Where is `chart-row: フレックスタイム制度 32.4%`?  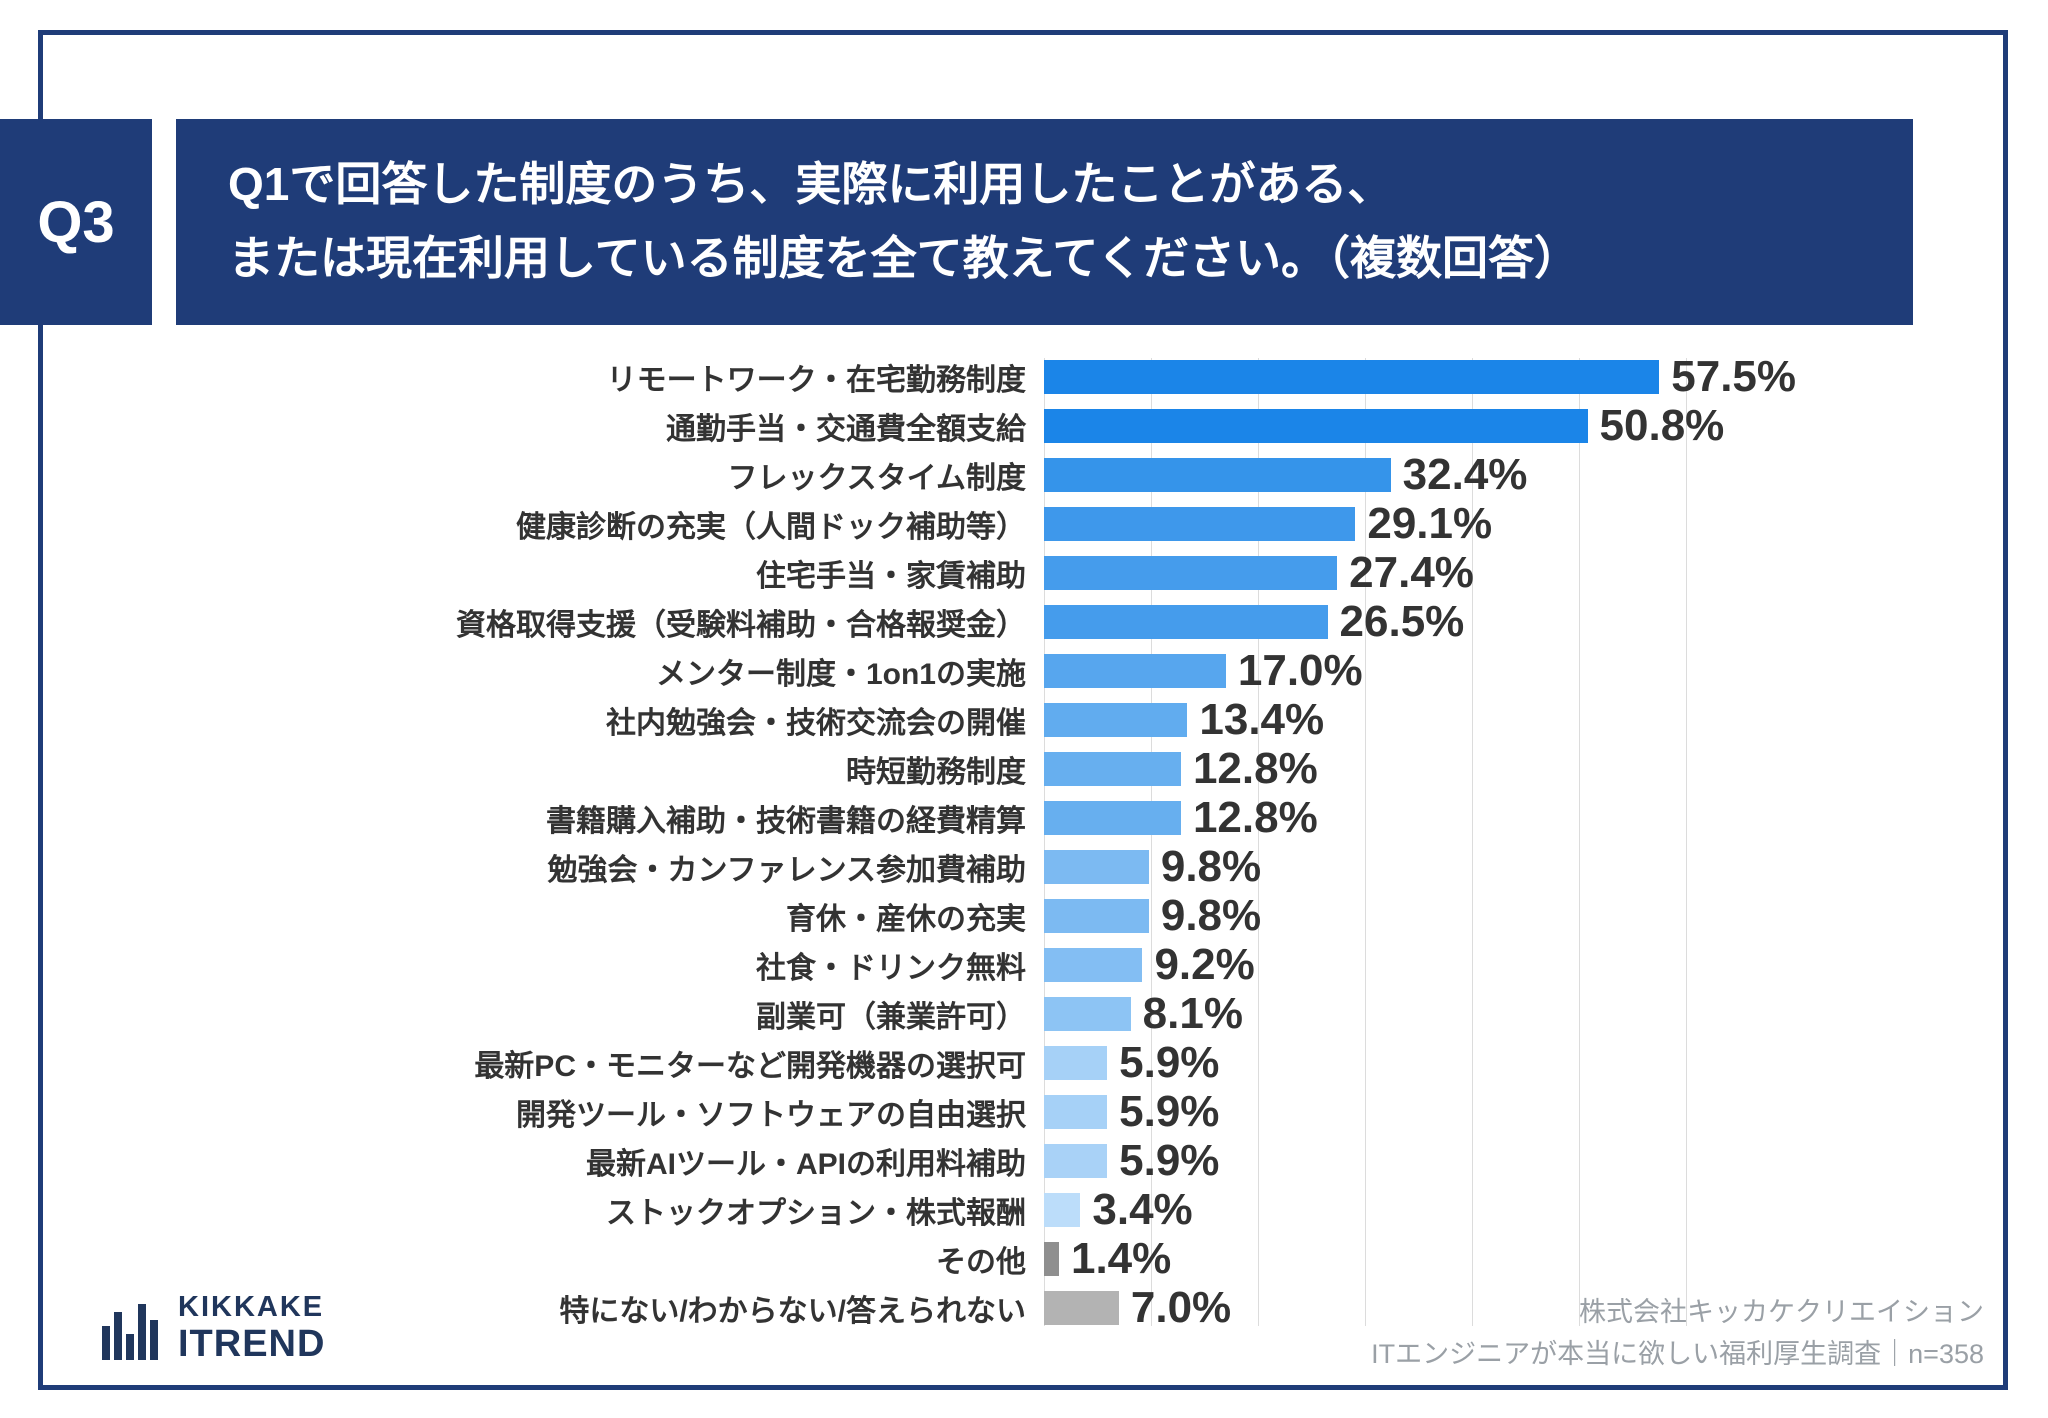 chart-row: フレックスタイム制度 32.4% is located at coordinates (1024, 474).